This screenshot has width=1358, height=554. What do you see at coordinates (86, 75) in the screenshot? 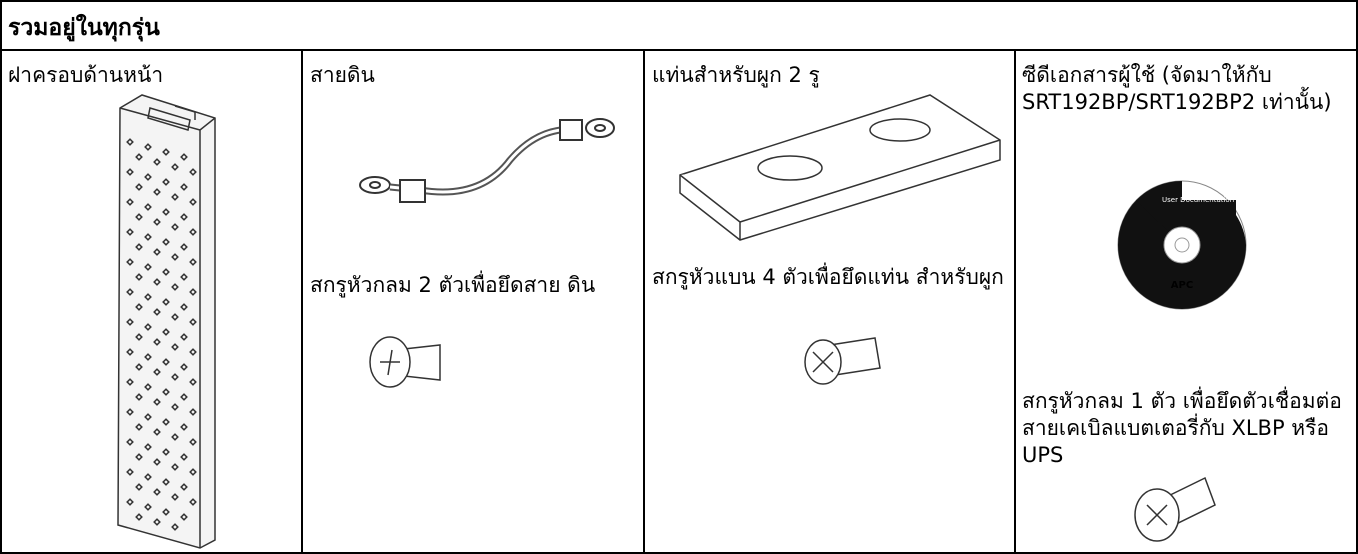
I see `item-label: ฝาครอบด้านหน้า` at bounding box center [86, 75].